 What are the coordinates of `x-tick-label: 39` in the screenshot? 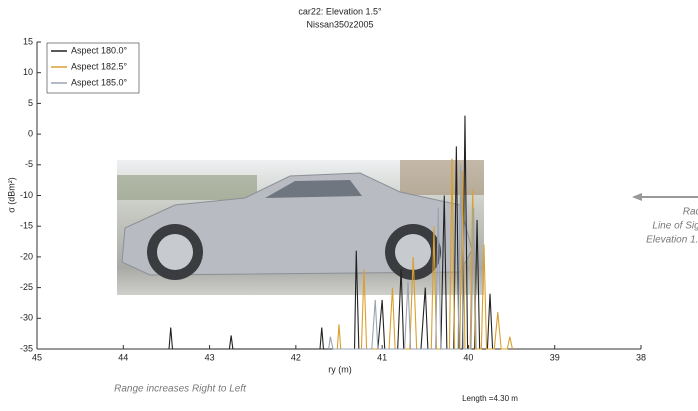 It's located at (555, 357).